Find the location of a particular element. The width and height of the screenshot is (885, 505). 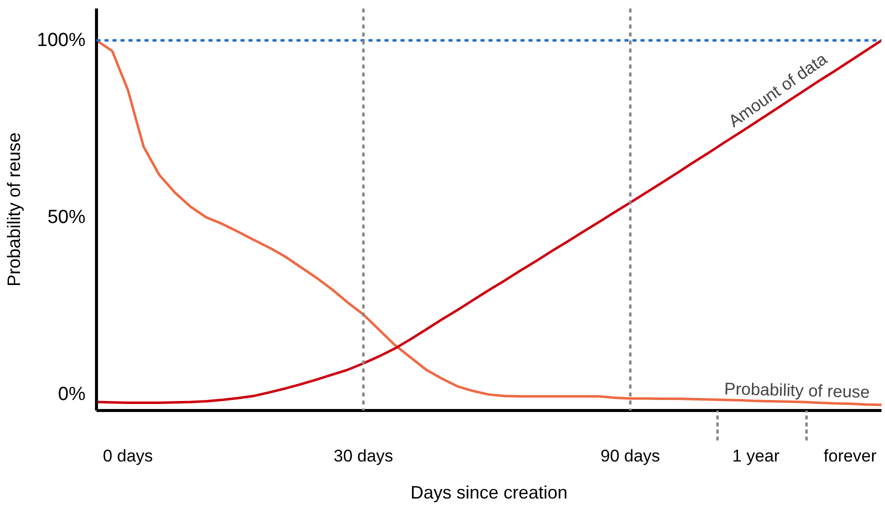

y-tick-label: 100% is located at coordinates (61, 40).